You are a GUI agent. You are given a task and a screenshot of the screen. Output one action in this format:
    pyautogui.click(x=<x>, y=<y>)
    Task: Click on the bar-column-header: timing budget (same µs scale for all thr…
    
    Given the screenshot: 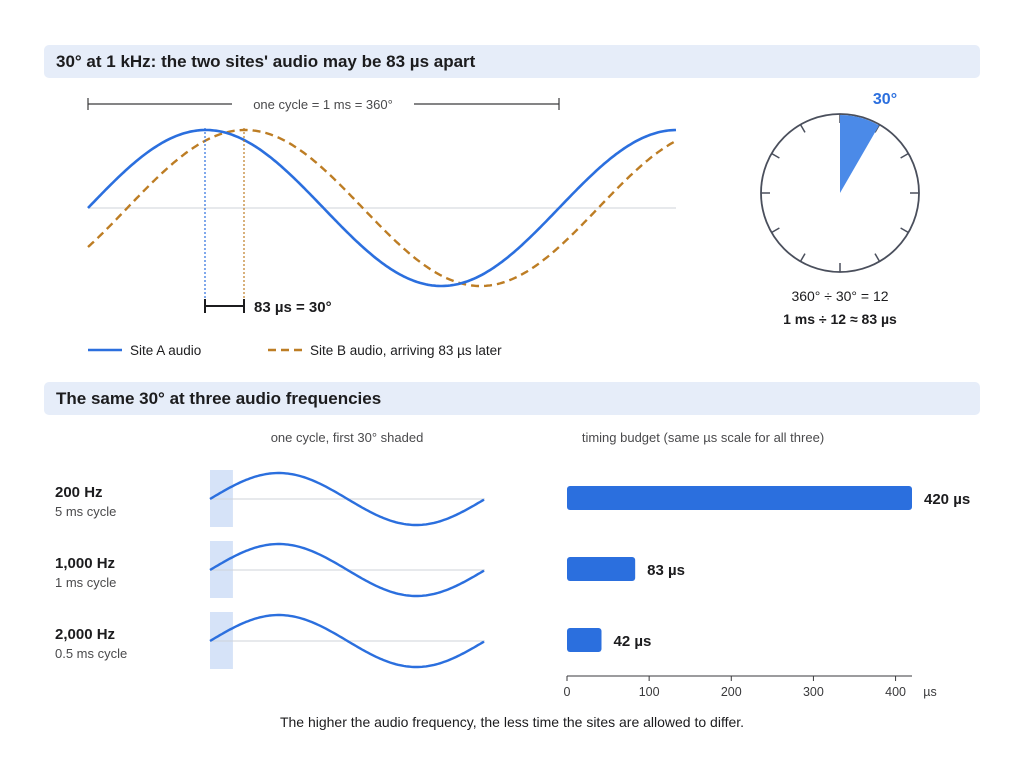 What is the action you would take?
    pyautogui.click(x=703, y=437)
    